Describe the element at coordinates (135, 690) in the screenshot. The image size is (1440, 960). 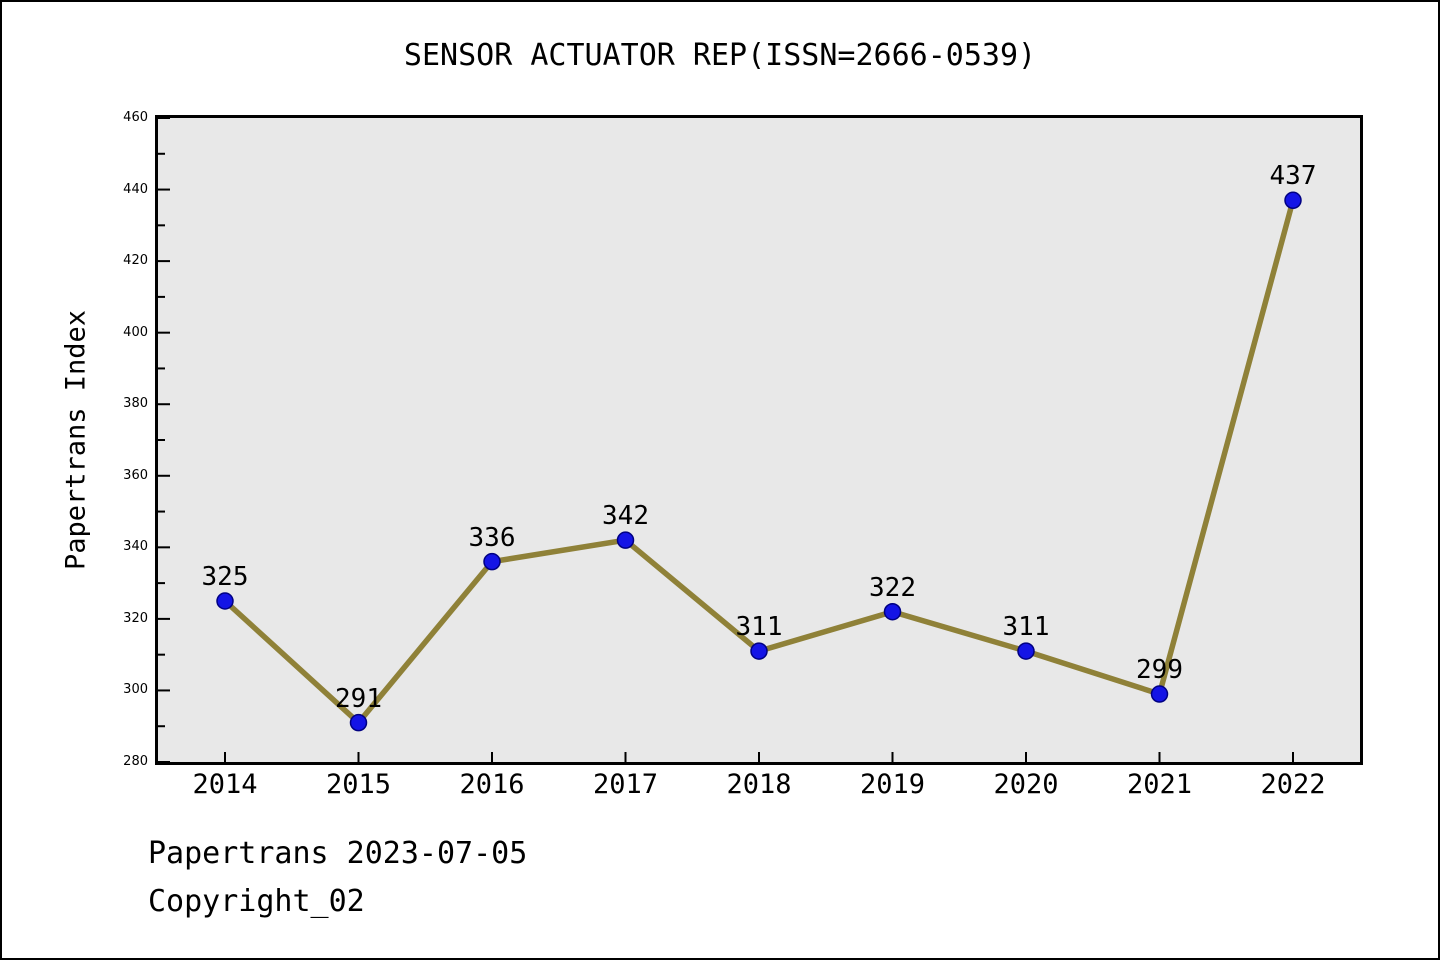
I see `y-tick-label: 300` at that location.